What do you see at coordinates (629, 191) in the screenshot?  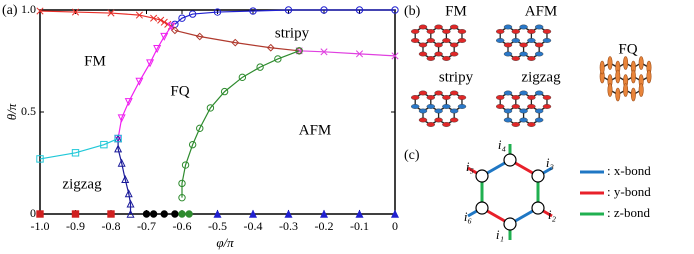 I see `legend-label: : y-bond` at bounding box center [629, 191].